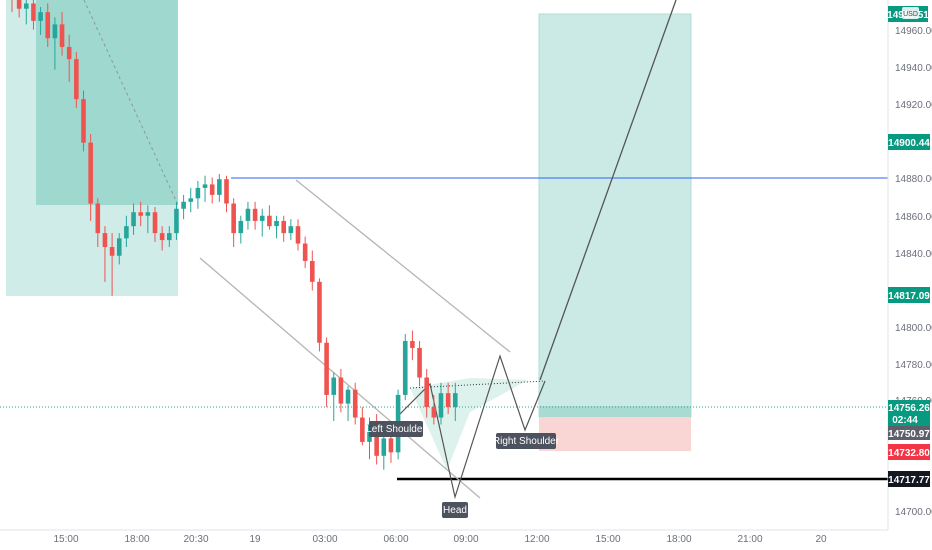  I want to click on price-tick-label: 14860.00, so click(913, 217).